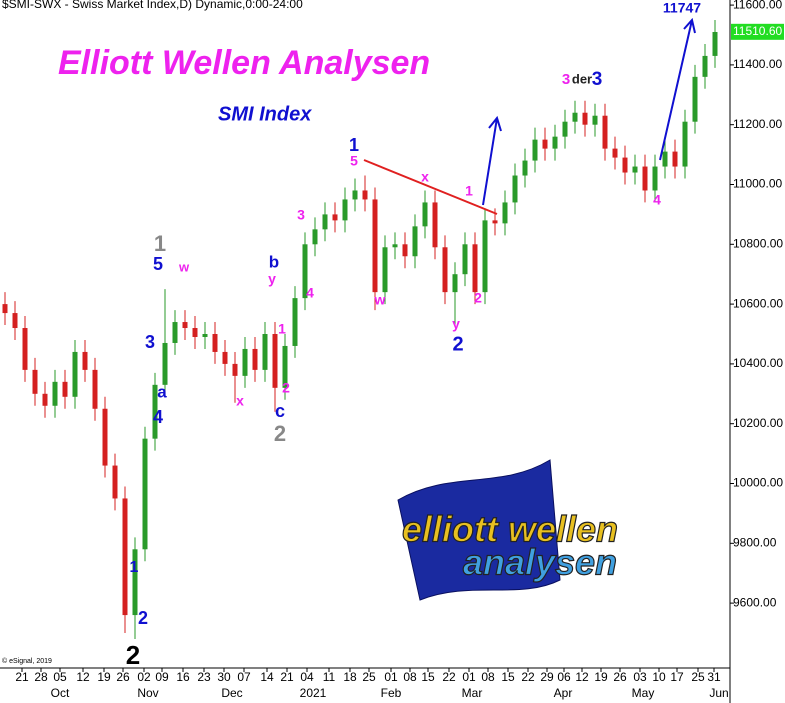 The height and width of the screenshot is (703, 785). I want to click on copyright: © eSignal, 2019, so click(27, 661).